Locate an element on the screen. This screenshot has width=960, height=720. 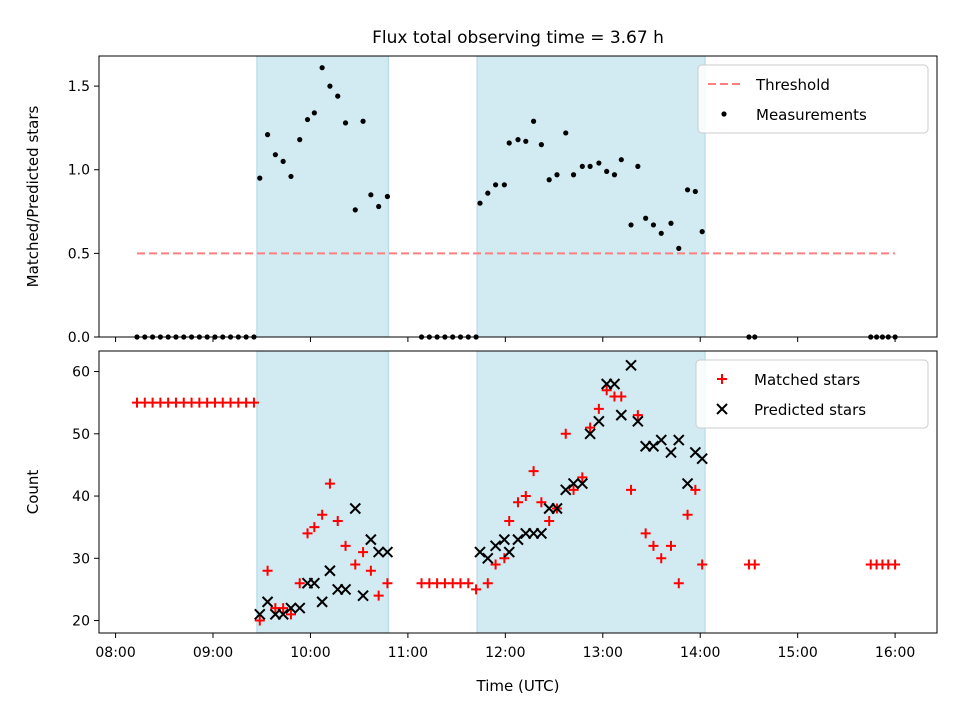
y-axis-label: Count is located at coordinates (33, 492).